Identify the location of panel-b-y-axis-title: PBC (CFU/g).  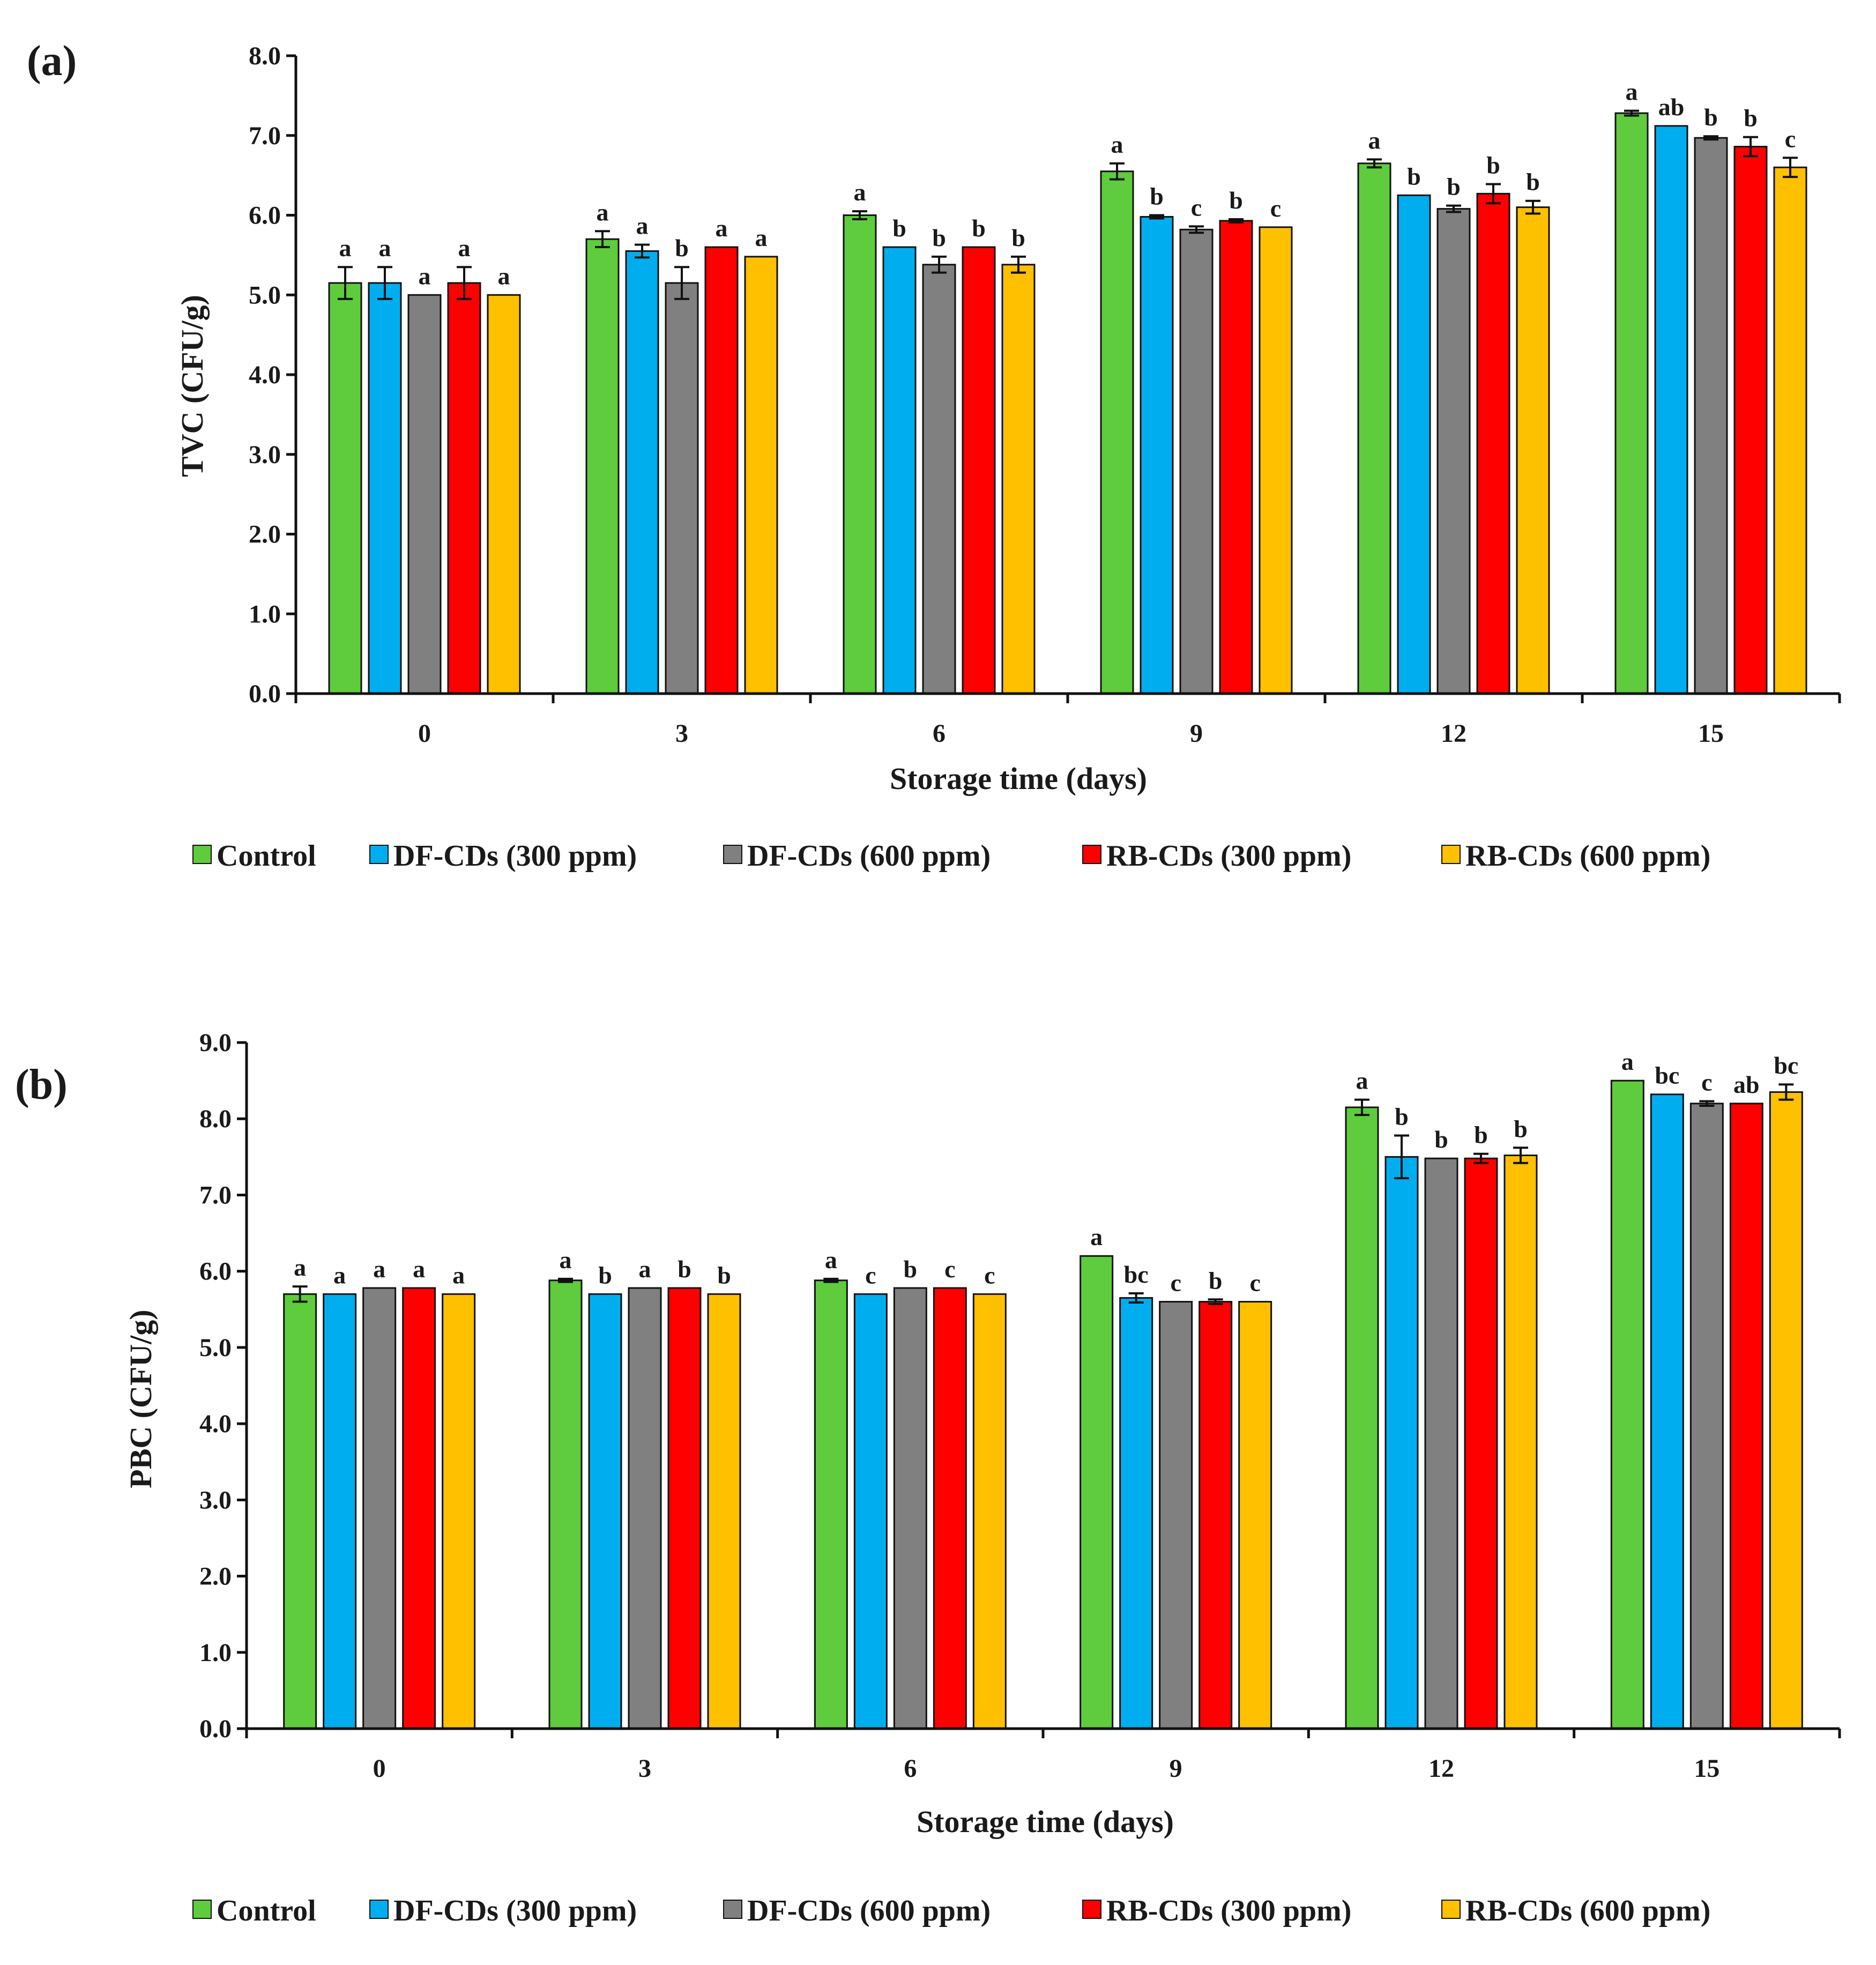
(140, 1398).